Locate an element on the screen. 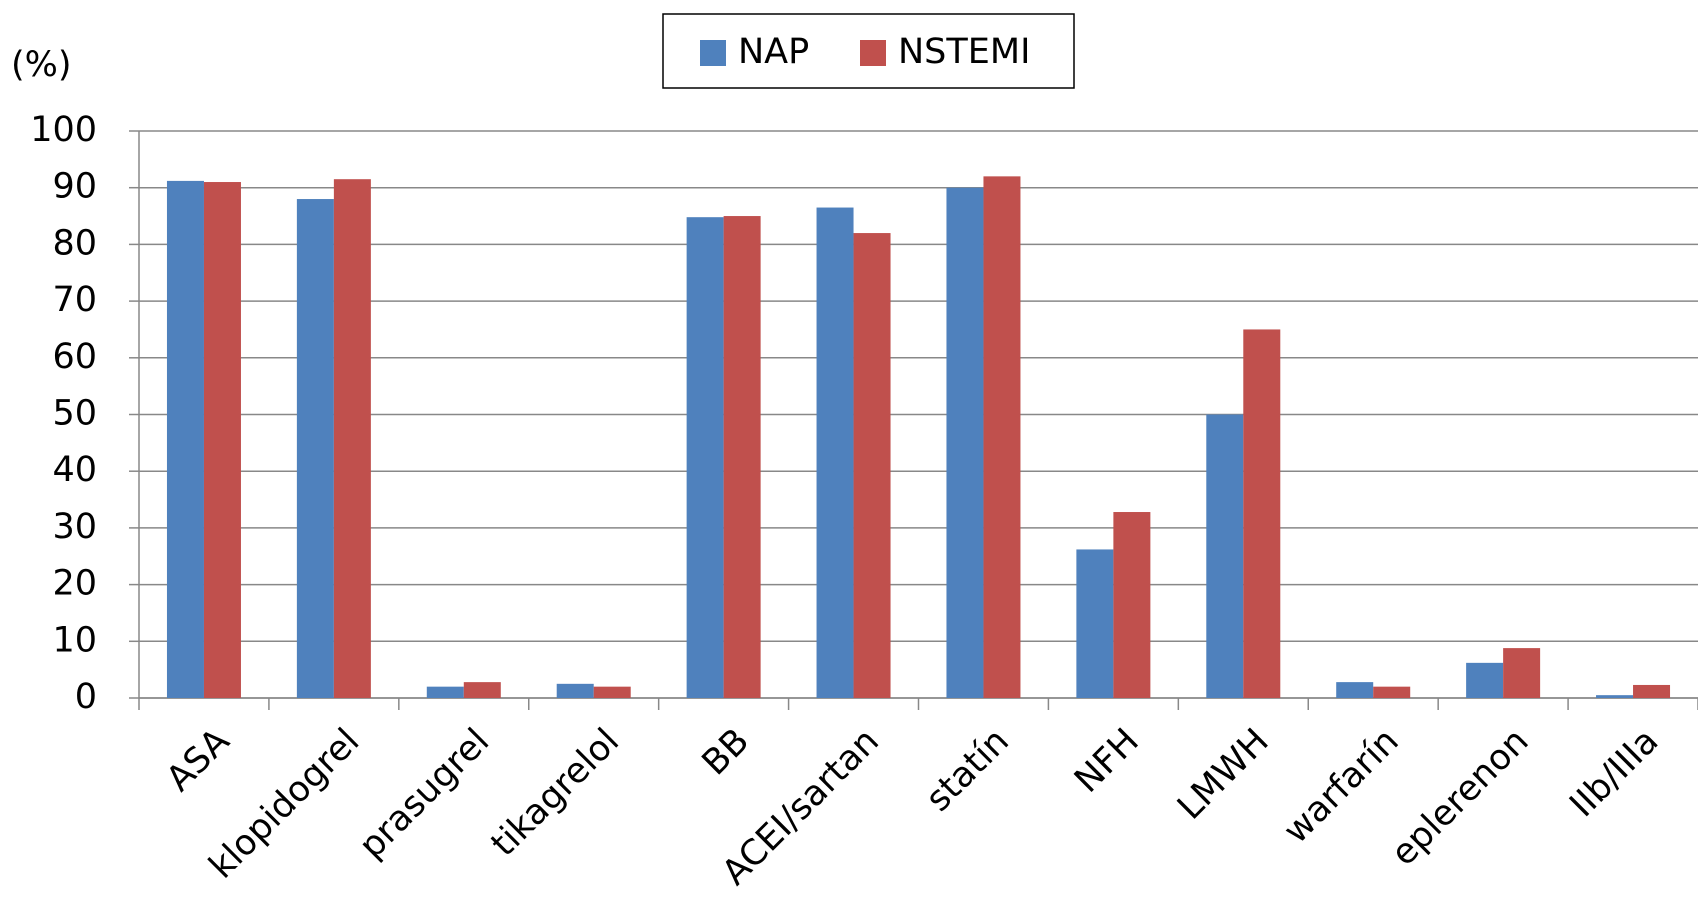  y-tick-label: 90 is located at coordinates (74, 187).